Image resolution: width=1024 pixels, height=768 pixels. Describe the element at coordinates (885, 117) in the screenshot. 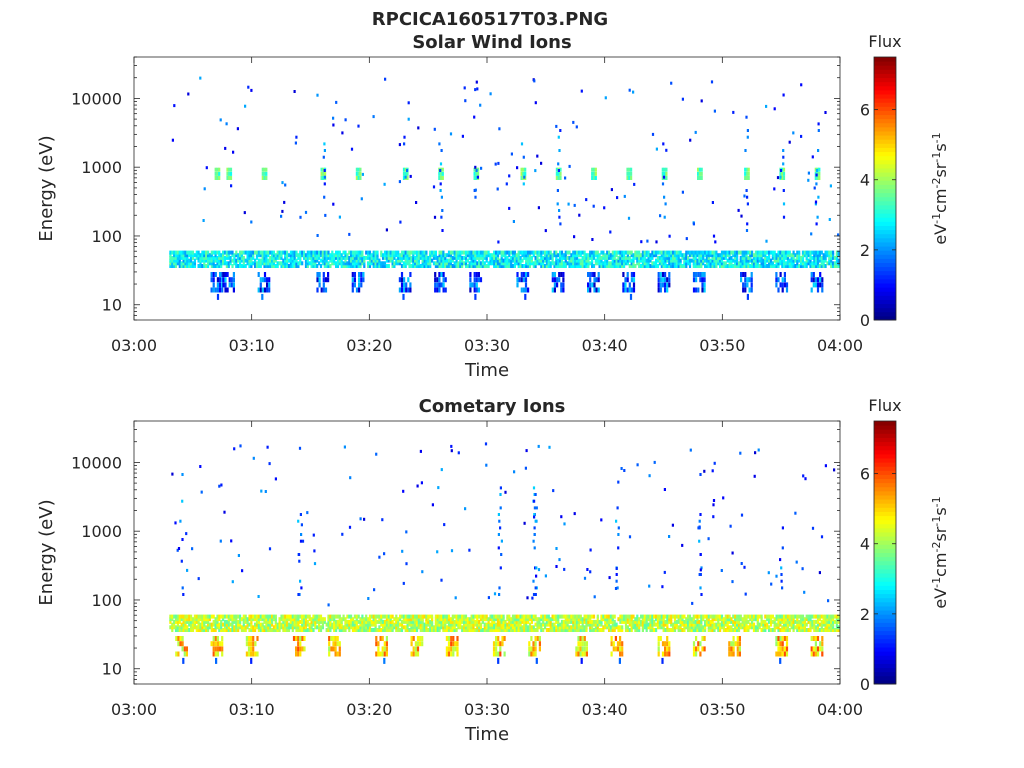

I see `colorbar-segment` at that location.